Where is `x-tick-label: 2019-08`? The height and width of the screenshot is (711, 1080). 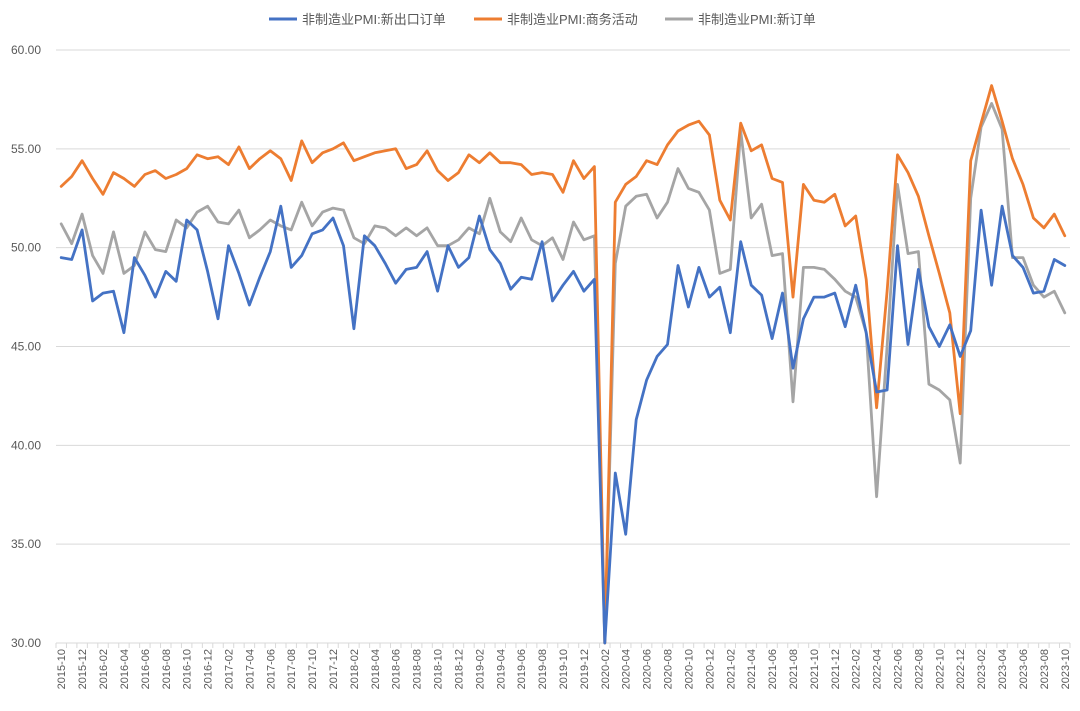 x-tick-label: 2019-08 is located at coordinates (543, 669).